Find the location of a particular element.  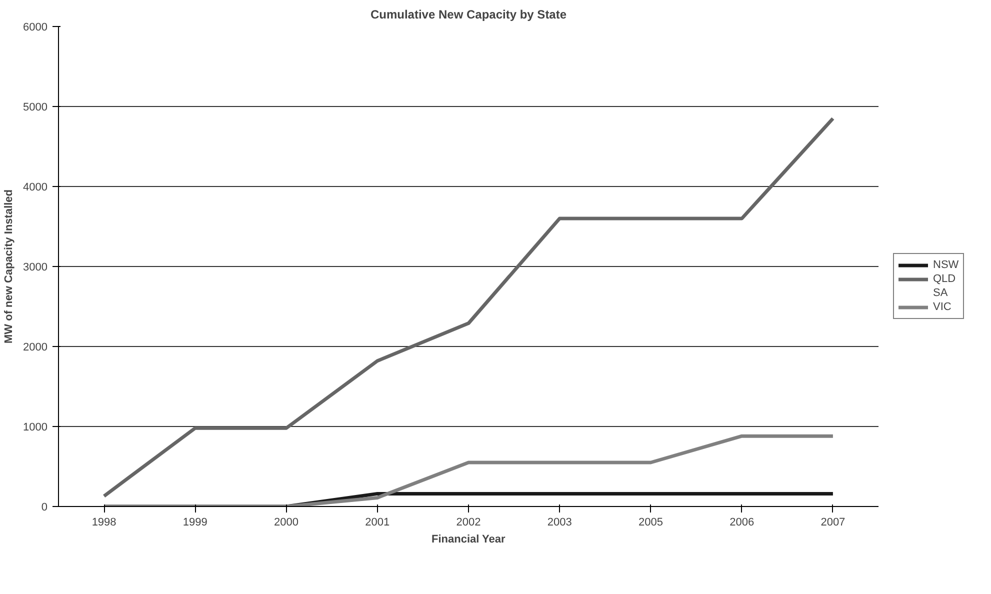

y-tick-label: 1000 is located at coordinates (35, 428).